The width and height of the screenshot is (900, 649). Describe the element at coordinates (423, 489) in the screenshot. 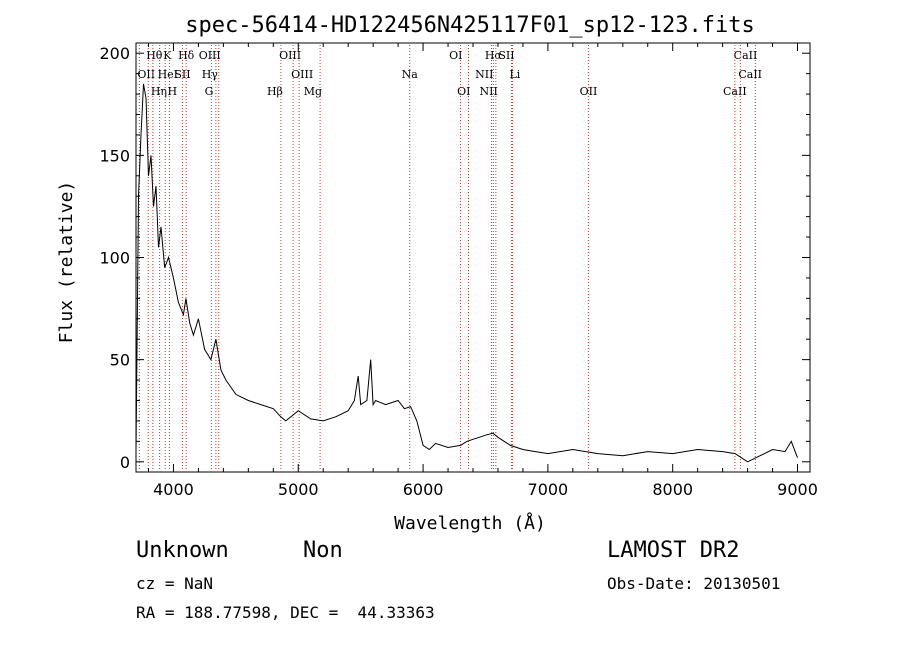

I see `x-tick-label-2: 6000` at that location.